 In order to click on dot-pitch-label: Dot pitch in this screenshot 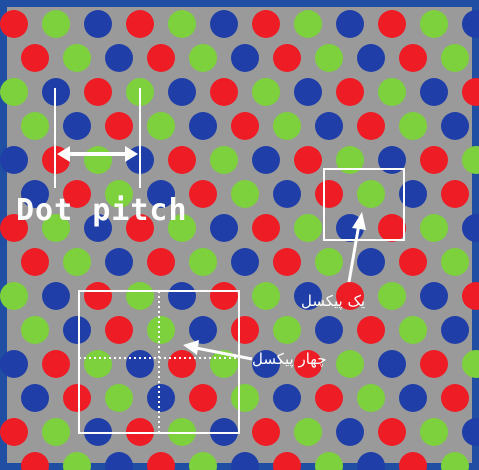, I will do `click(102, 210)`.